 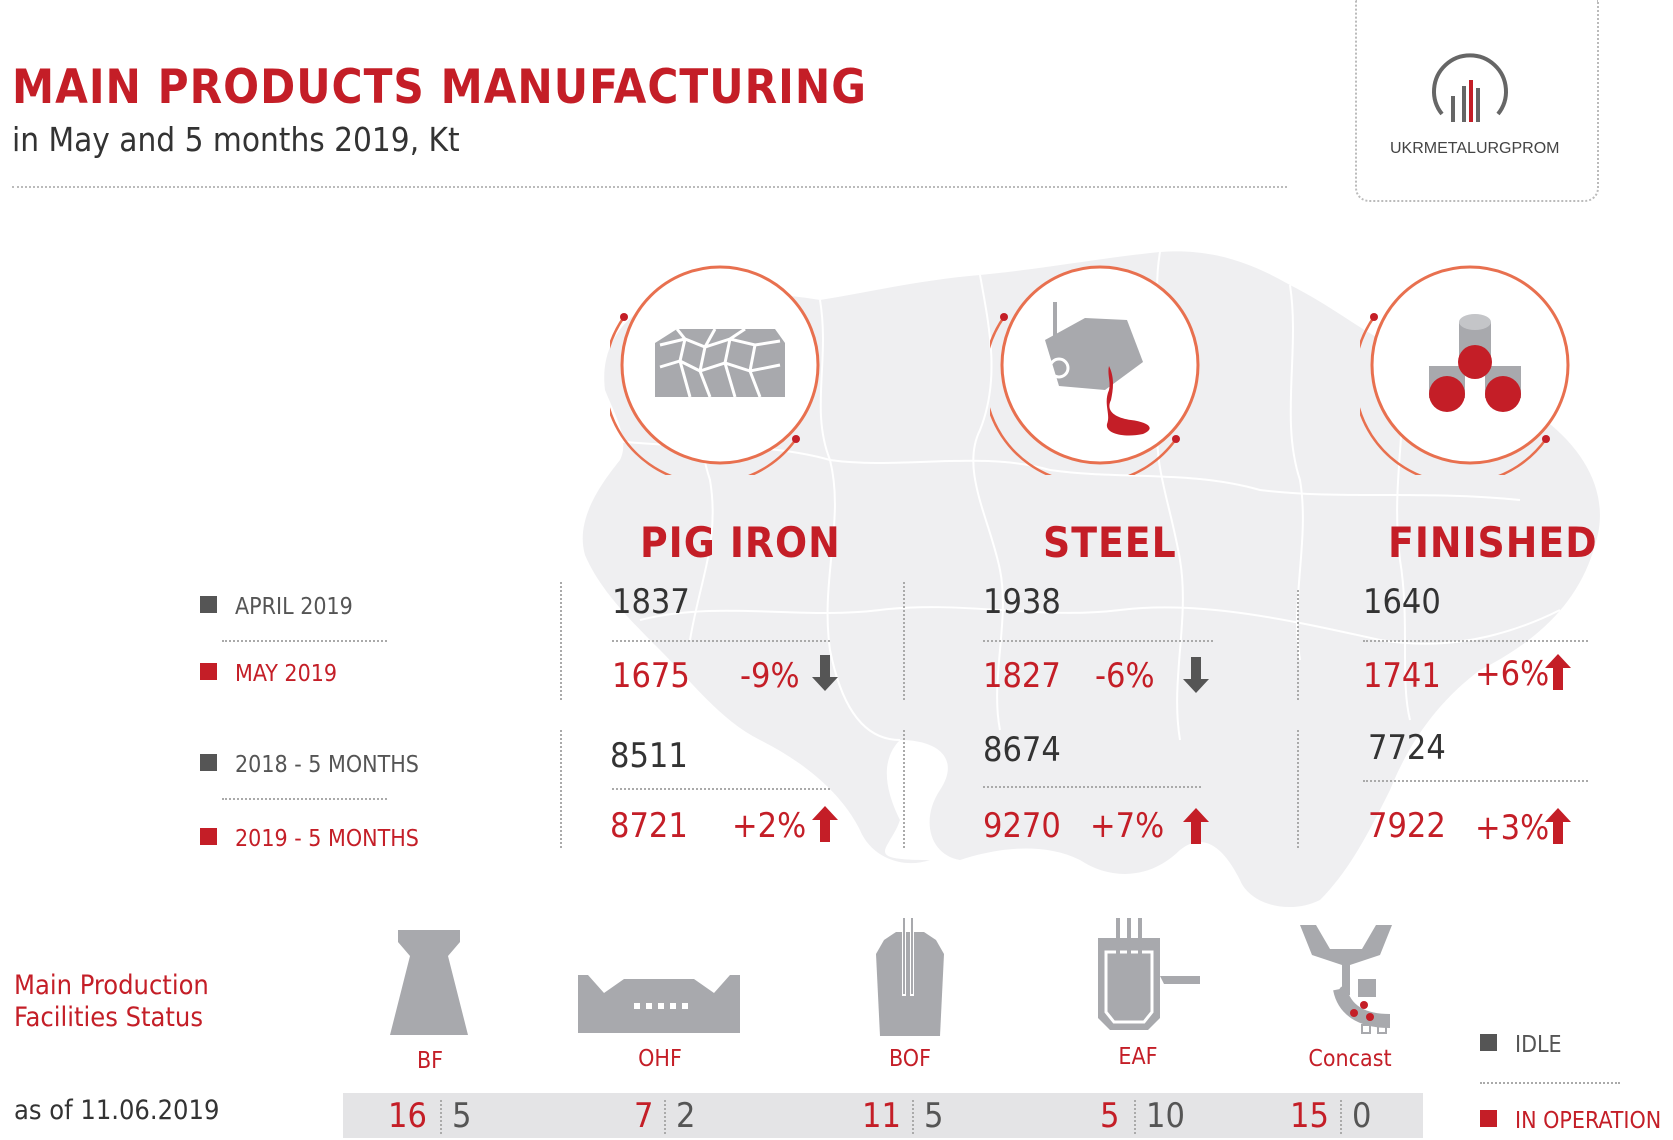 What do you see at coordinates (1402, 602) in the screenshot?
I see `finished-april-value: 1640` at bounding box center [1402, 602].